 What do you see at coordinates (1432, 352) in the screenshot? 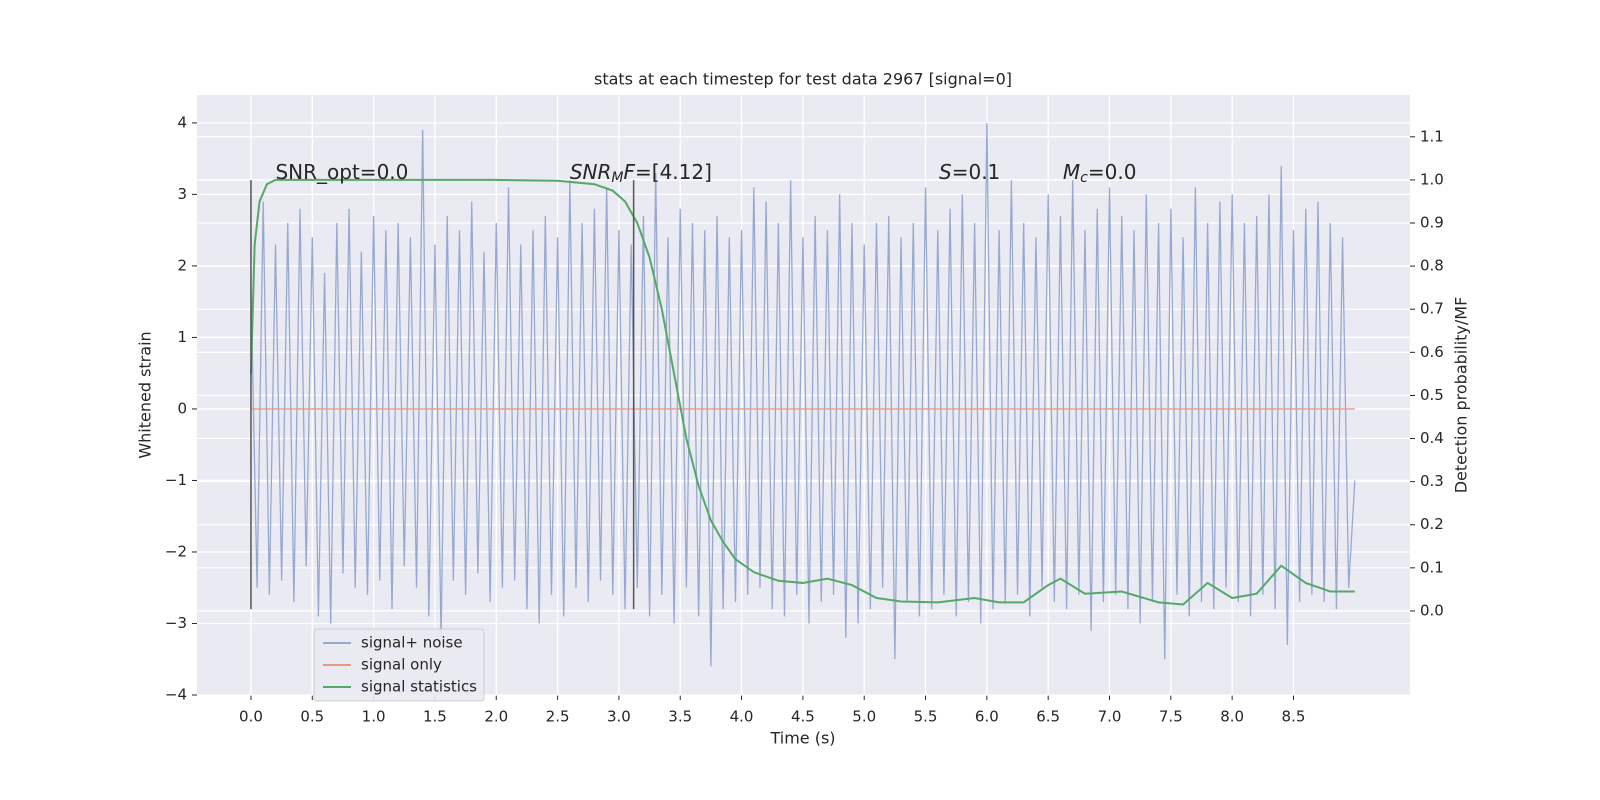
I see `y2-tick-label: 0.6` at bounding box center [1432, 352].